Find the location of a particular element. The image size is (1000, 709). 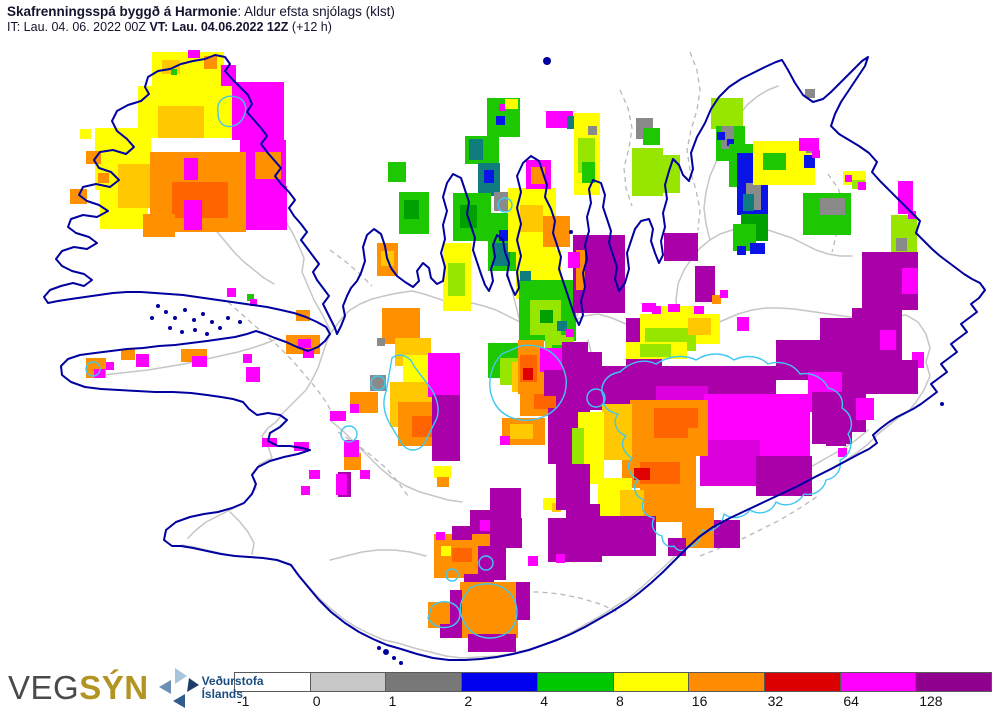

legend-tick-label: 8 is located at coordinates (620, 701).